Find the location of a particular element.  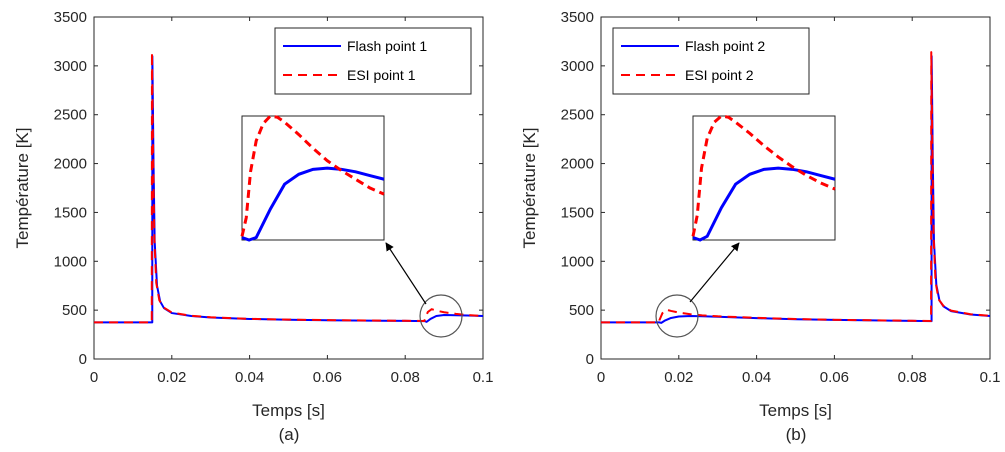

legend-label: Flash point 2 is located at coordinates (725, 46).